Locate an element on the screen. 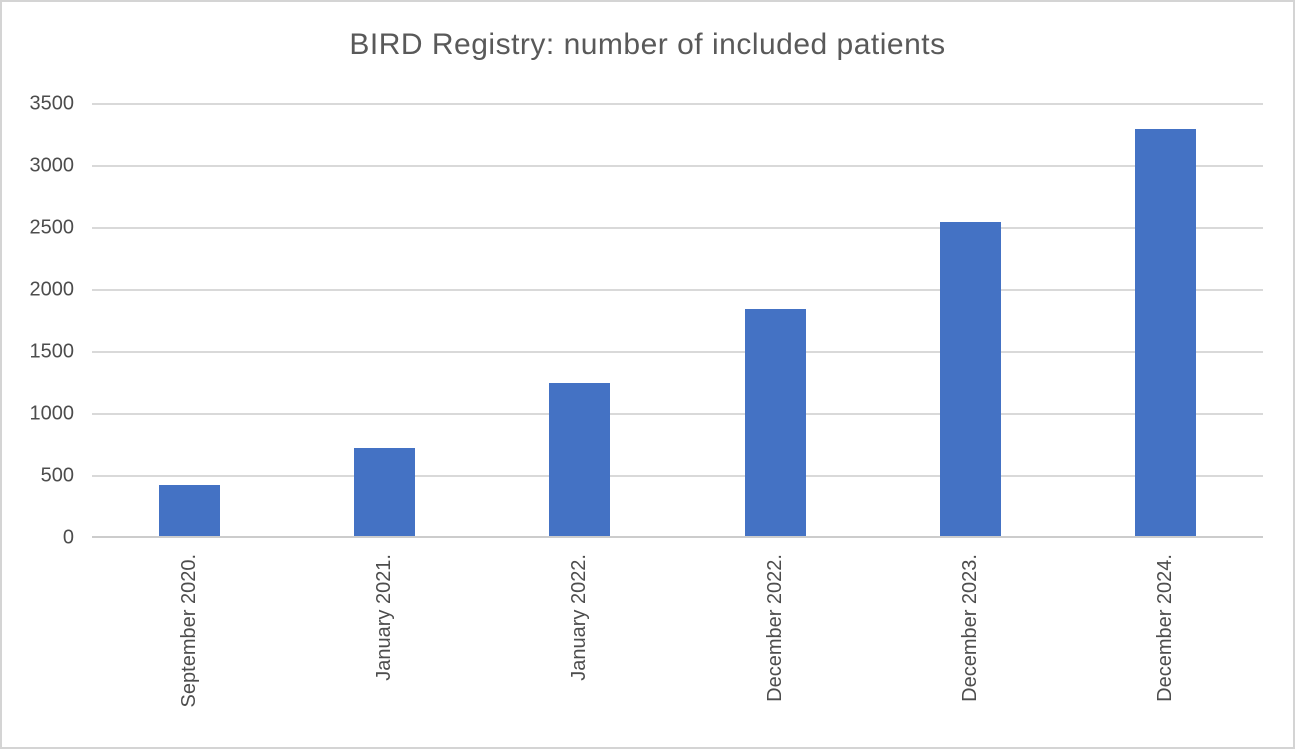 The width and height of the screenshot is (1295, 749). y-axis-tick-label: 2500 is located at coordinates (52, 227).